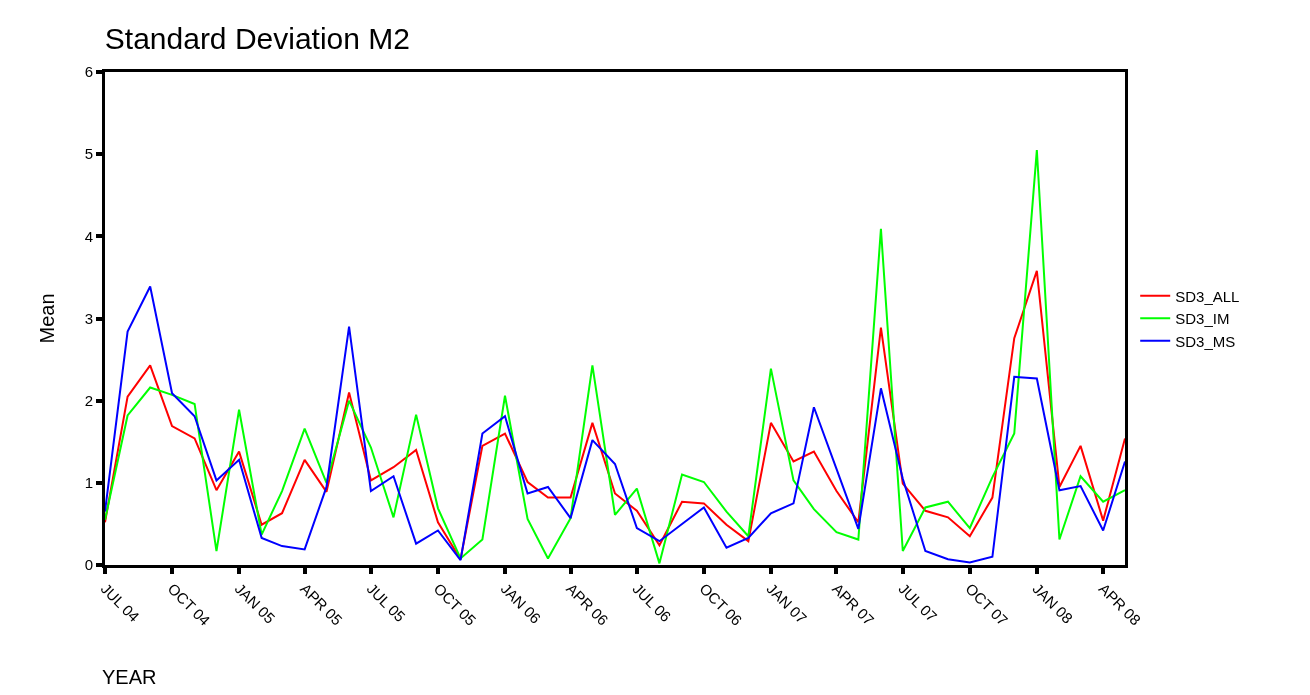 The height and width of the screenshot is (695, 1310). Describe the element at coordinates (129, 677) in the screenshot. I see `x-axis-title: YEAR` at that location.